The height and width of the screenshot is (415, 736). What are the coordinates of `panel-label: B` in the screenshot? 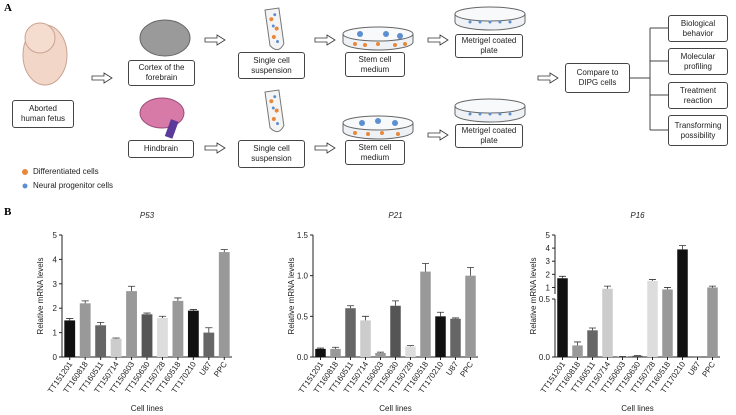 It's located at (8, 212).